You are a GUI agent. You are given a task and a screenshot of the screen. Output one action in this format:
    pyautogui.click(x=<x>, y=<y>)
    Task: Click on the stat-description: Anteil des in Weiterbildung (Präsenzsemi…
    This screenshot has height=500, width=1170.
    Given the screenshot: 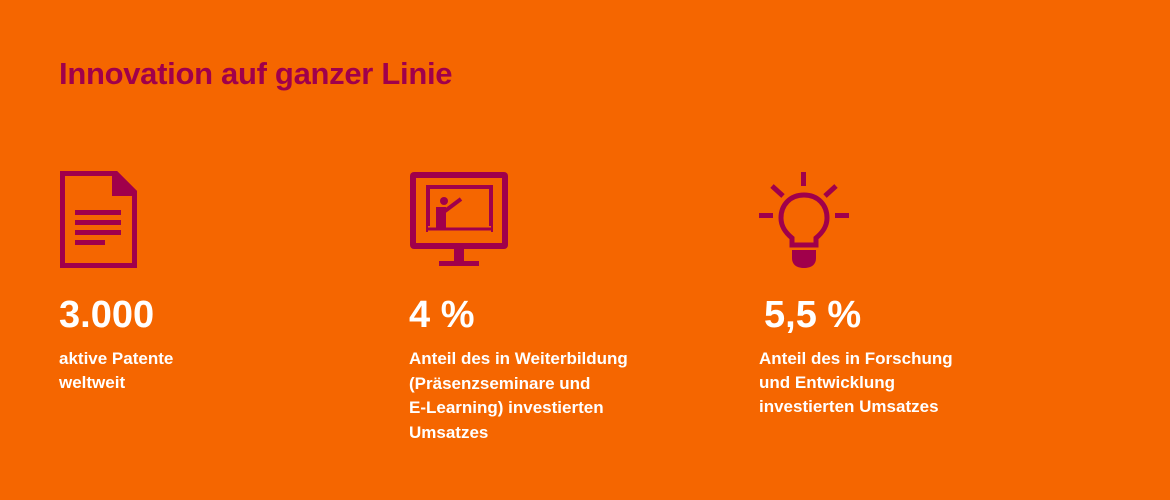 What is the action you would take?
    pyautogui.click(x=518, y=395)
    